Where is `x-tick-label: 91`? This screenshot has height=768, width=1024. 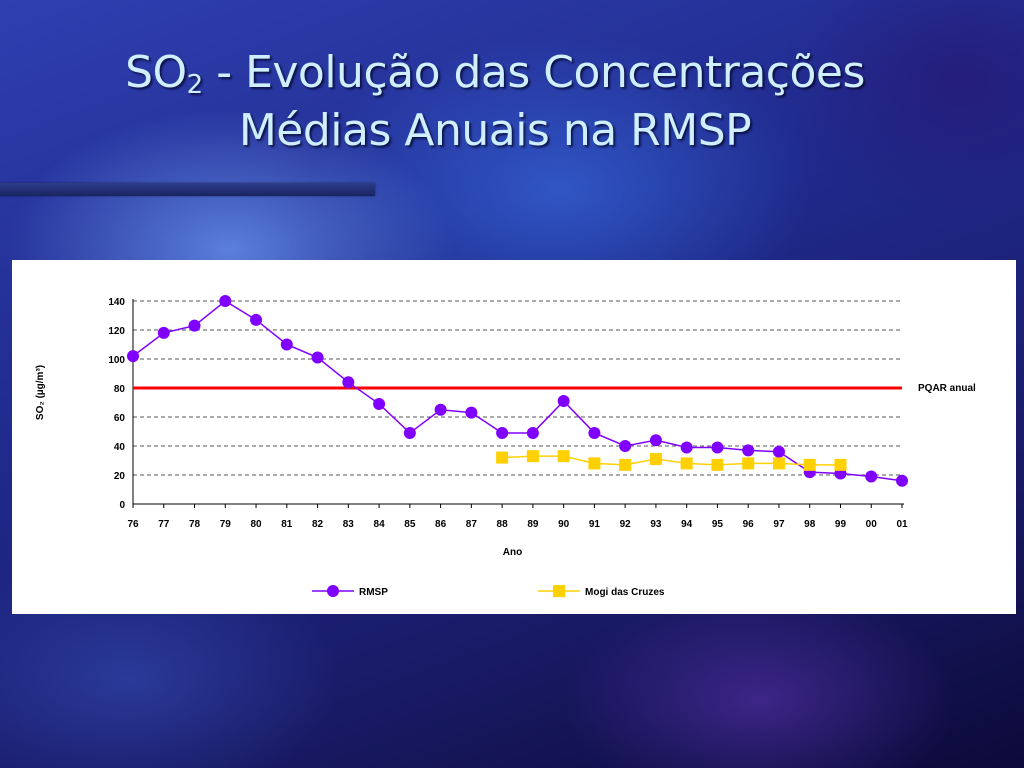
x-tick-label: 91 is located at coordinates (595, 524).